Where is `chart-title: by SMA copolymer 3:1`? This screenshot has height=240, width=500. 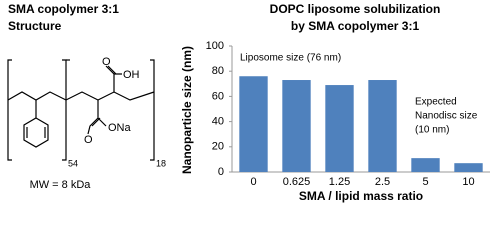 chart-title: by SMA copolymer 3:1 is located at coordinates (355, 26).